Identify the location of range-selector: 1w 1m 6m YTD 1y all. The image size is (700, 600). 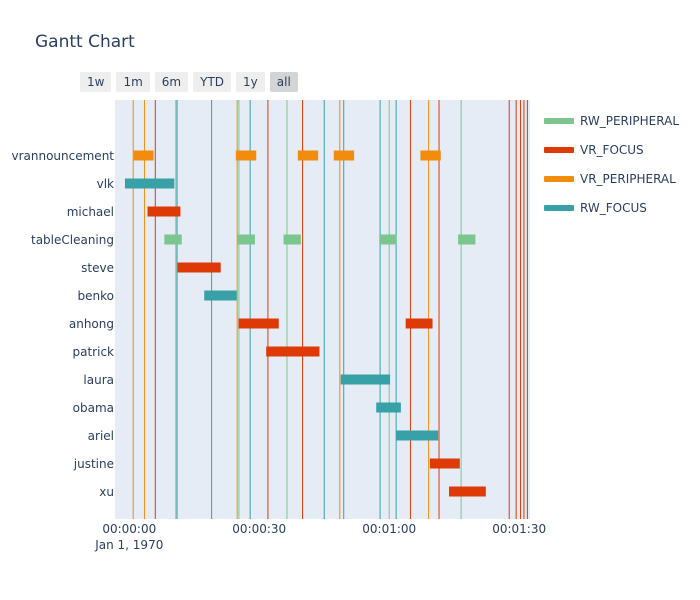
(189, 82).